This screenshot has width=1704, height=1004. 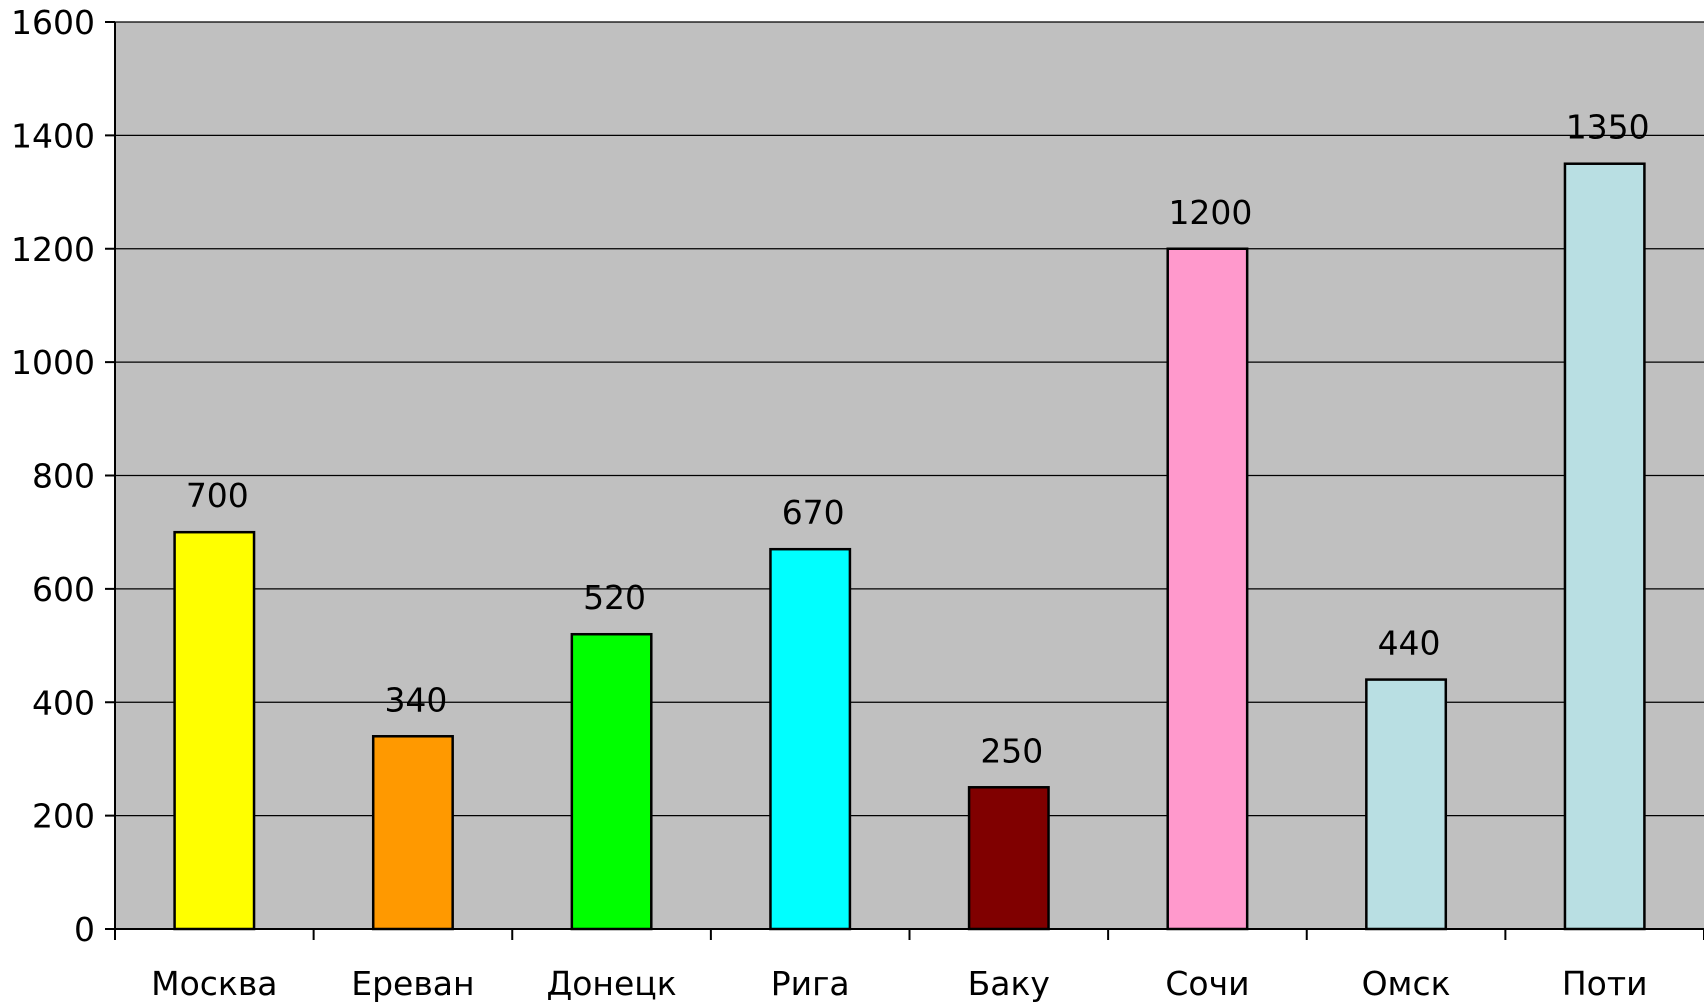 What do you see at coordinates (412, 983) in the screenshot?
I see `x-tick-label-2: Ереван` at bounding box center [412, 983].